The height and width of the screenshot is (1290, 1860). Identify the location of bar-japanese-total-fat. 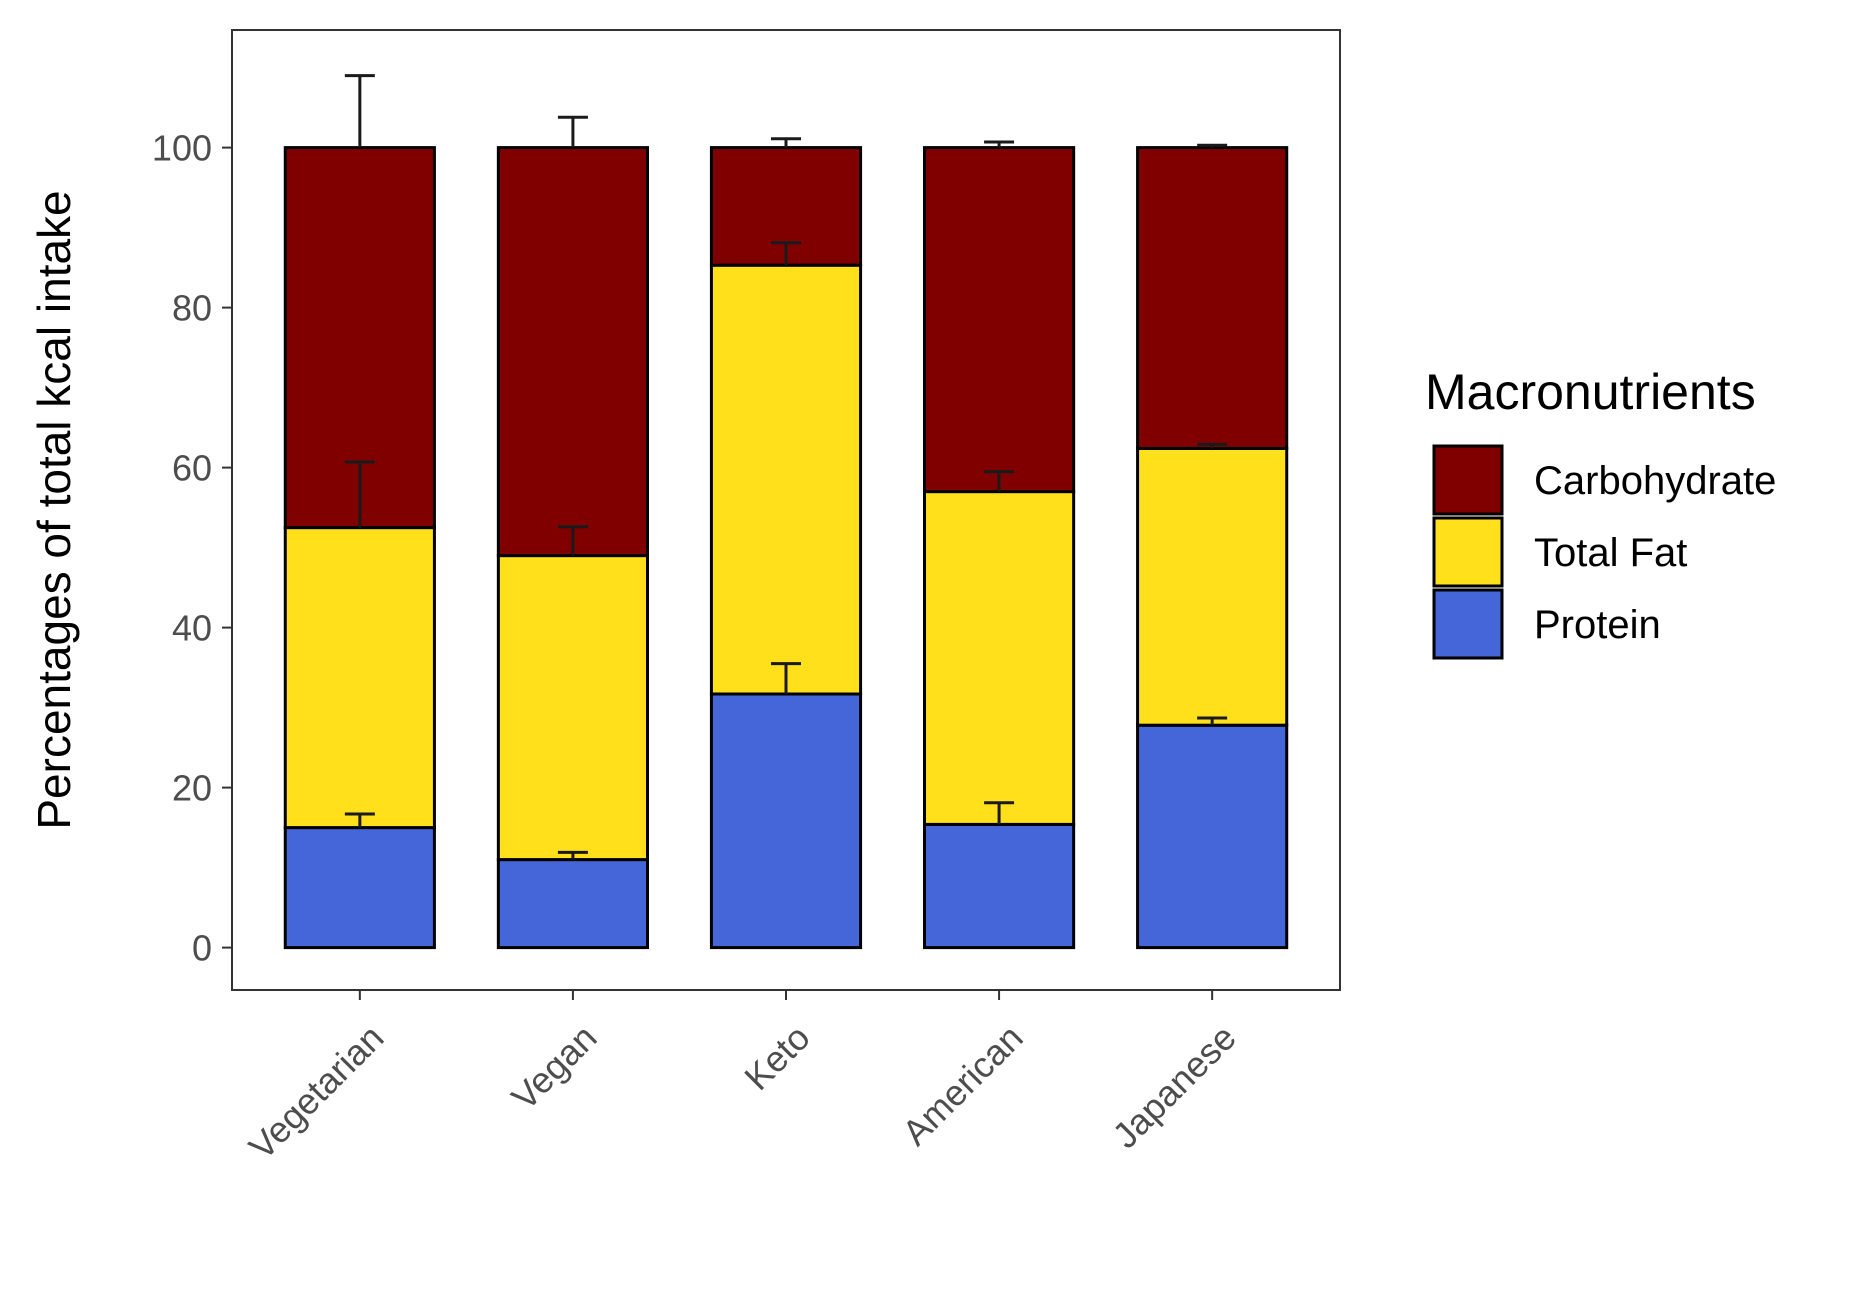
(1212, 586).